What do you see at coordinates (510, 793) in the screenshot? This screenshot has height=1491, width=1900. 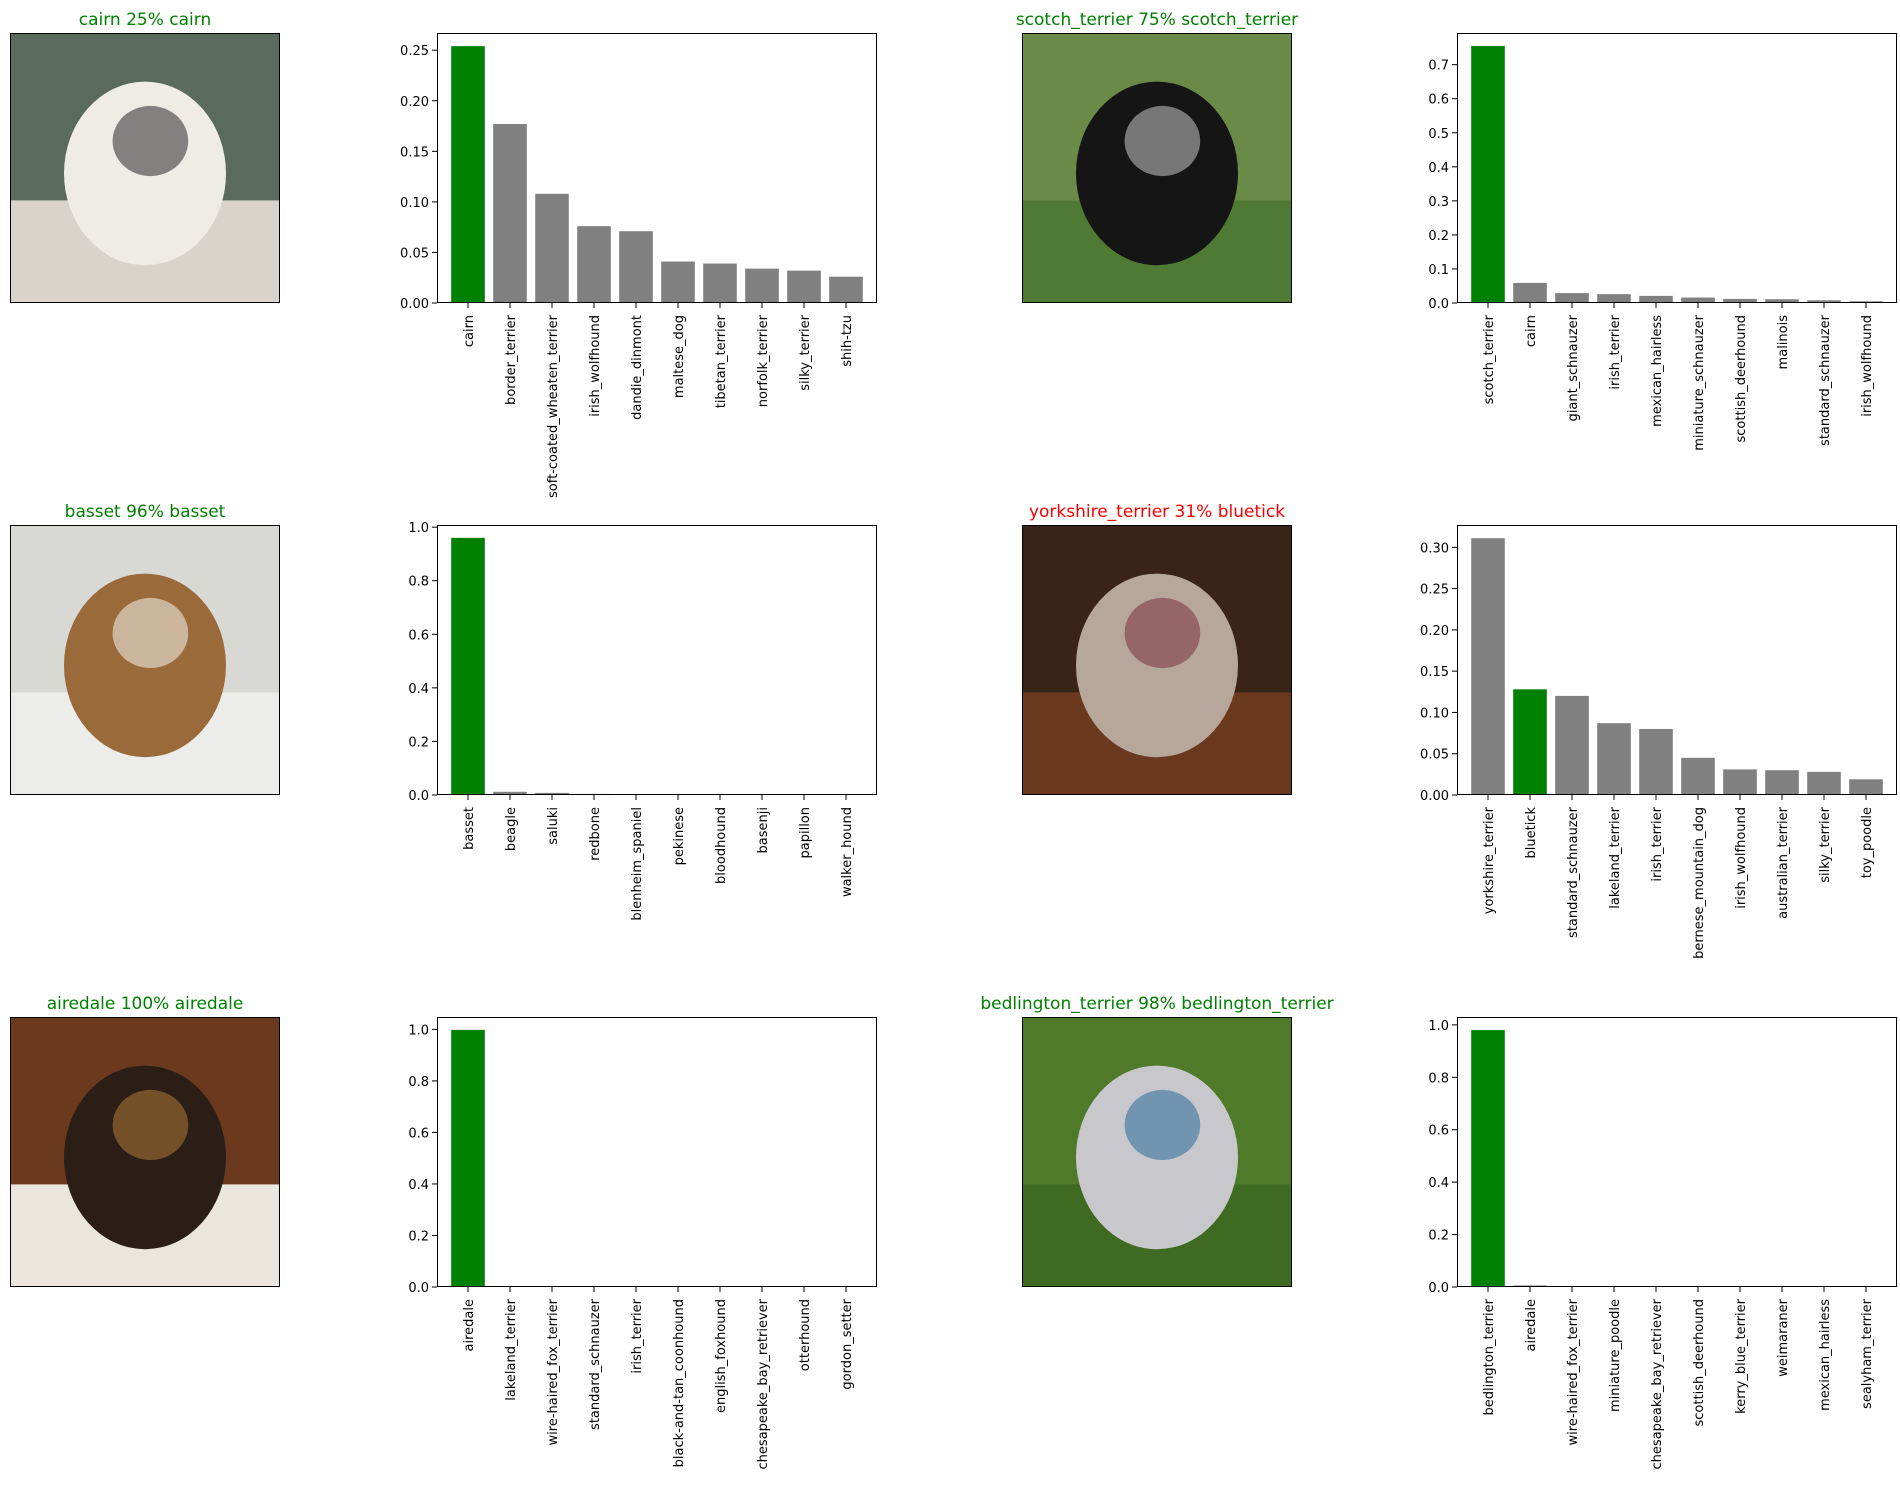 I see `bar-beagle` at bounding box center [510, 793].